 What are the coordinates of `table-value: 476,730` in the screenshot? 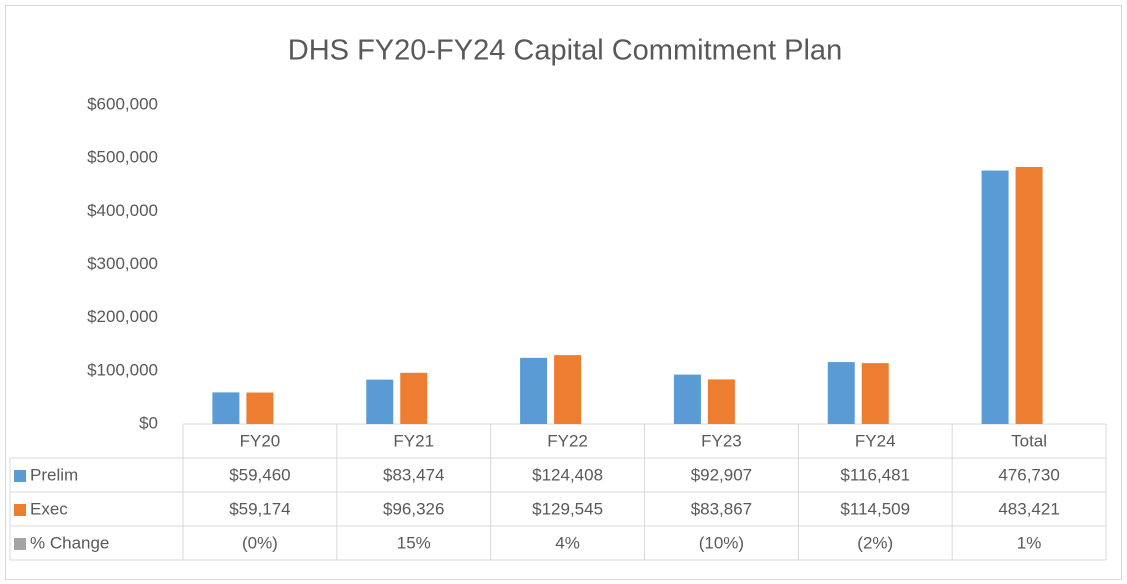 It's located at (1028, 474).